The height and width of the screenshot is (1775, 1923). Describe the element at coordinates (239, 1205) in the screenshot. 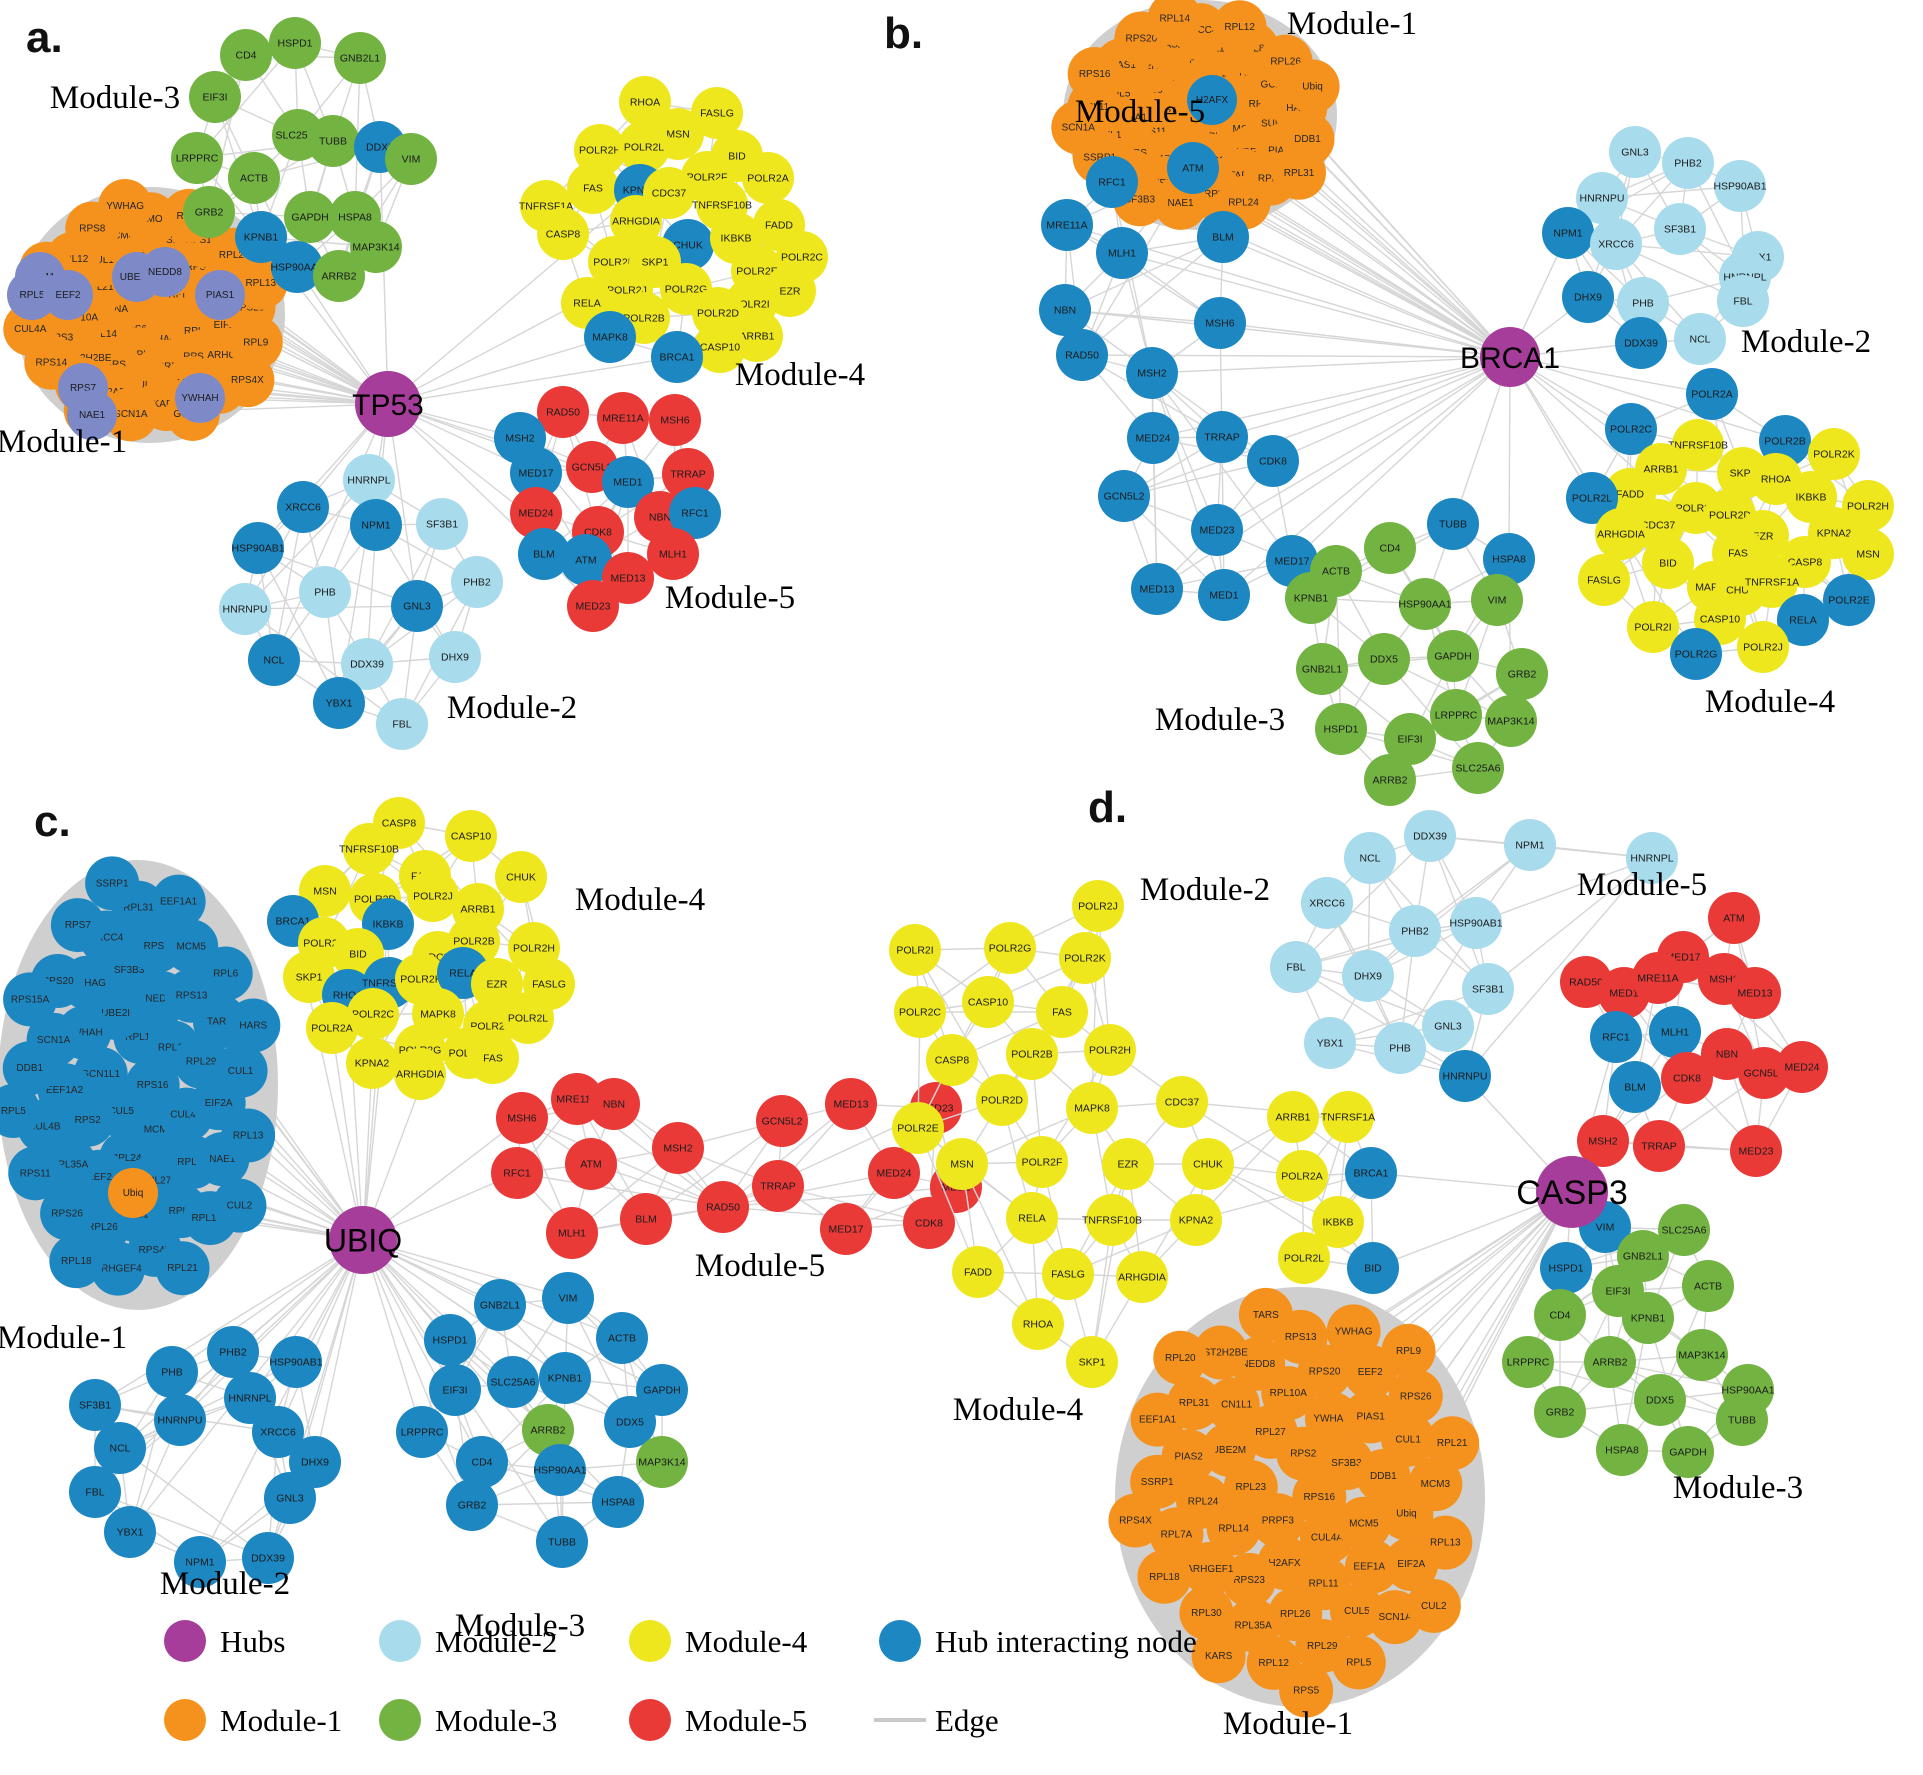

I see `node-CUL2` at that location.